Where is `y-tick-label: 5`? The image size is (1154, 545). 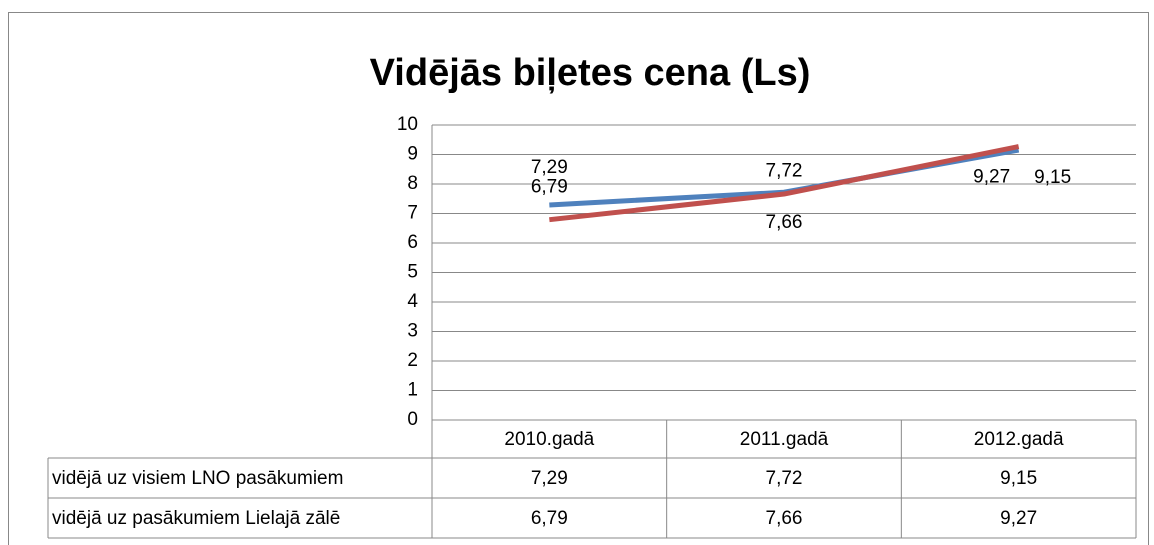
y-tick-label: 5 is located at coordinates (412, 272).